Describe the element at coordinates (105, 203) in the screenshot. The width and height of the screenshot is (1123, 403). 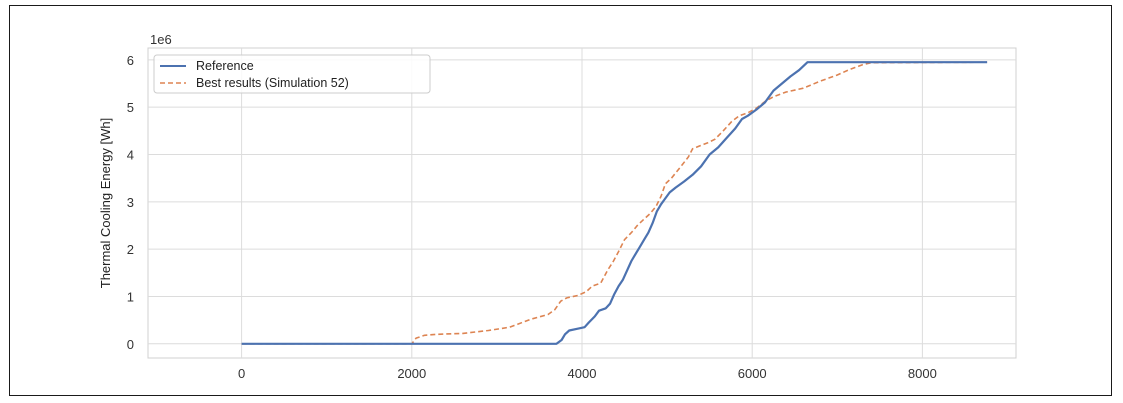
I see `y-axis-label: Thermal Cooling Energy [Wh]` at that location.